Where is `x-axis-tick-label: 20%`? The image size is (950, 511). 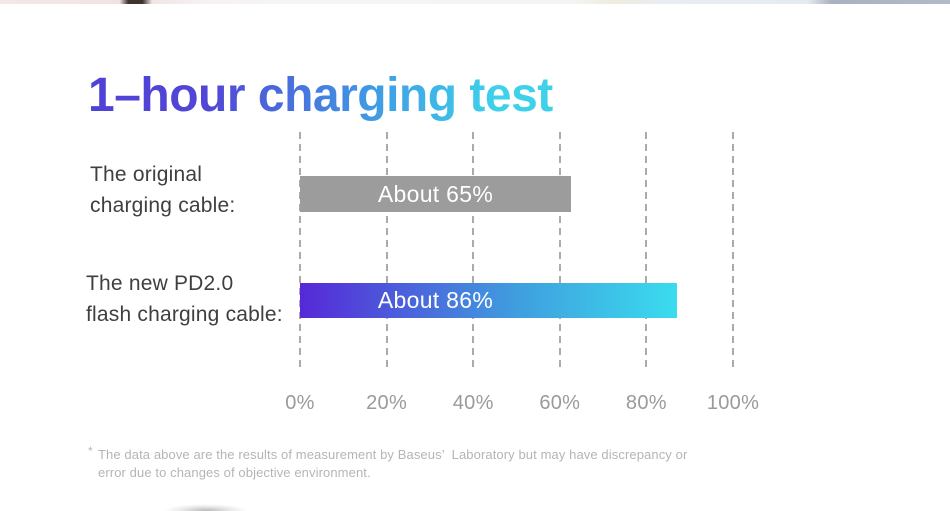 x-axis-tick-label: 20% is located at coordinates (387, 403).